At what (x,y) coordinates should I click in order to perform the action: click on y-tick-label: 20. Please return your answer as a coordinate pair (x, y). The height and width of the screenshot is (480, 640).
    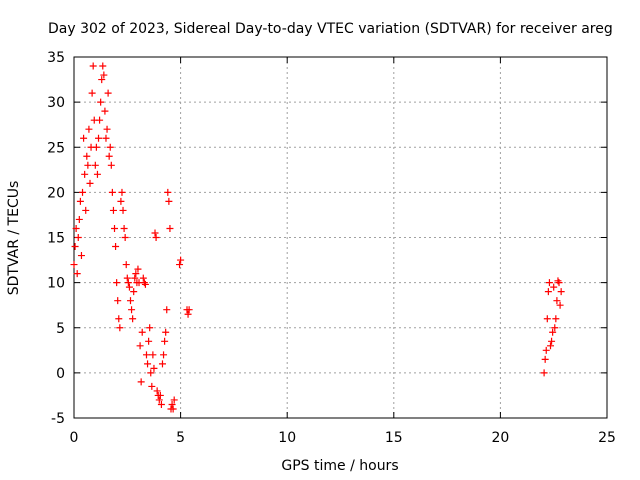
    Looking at the image, I should click on (56, 193).